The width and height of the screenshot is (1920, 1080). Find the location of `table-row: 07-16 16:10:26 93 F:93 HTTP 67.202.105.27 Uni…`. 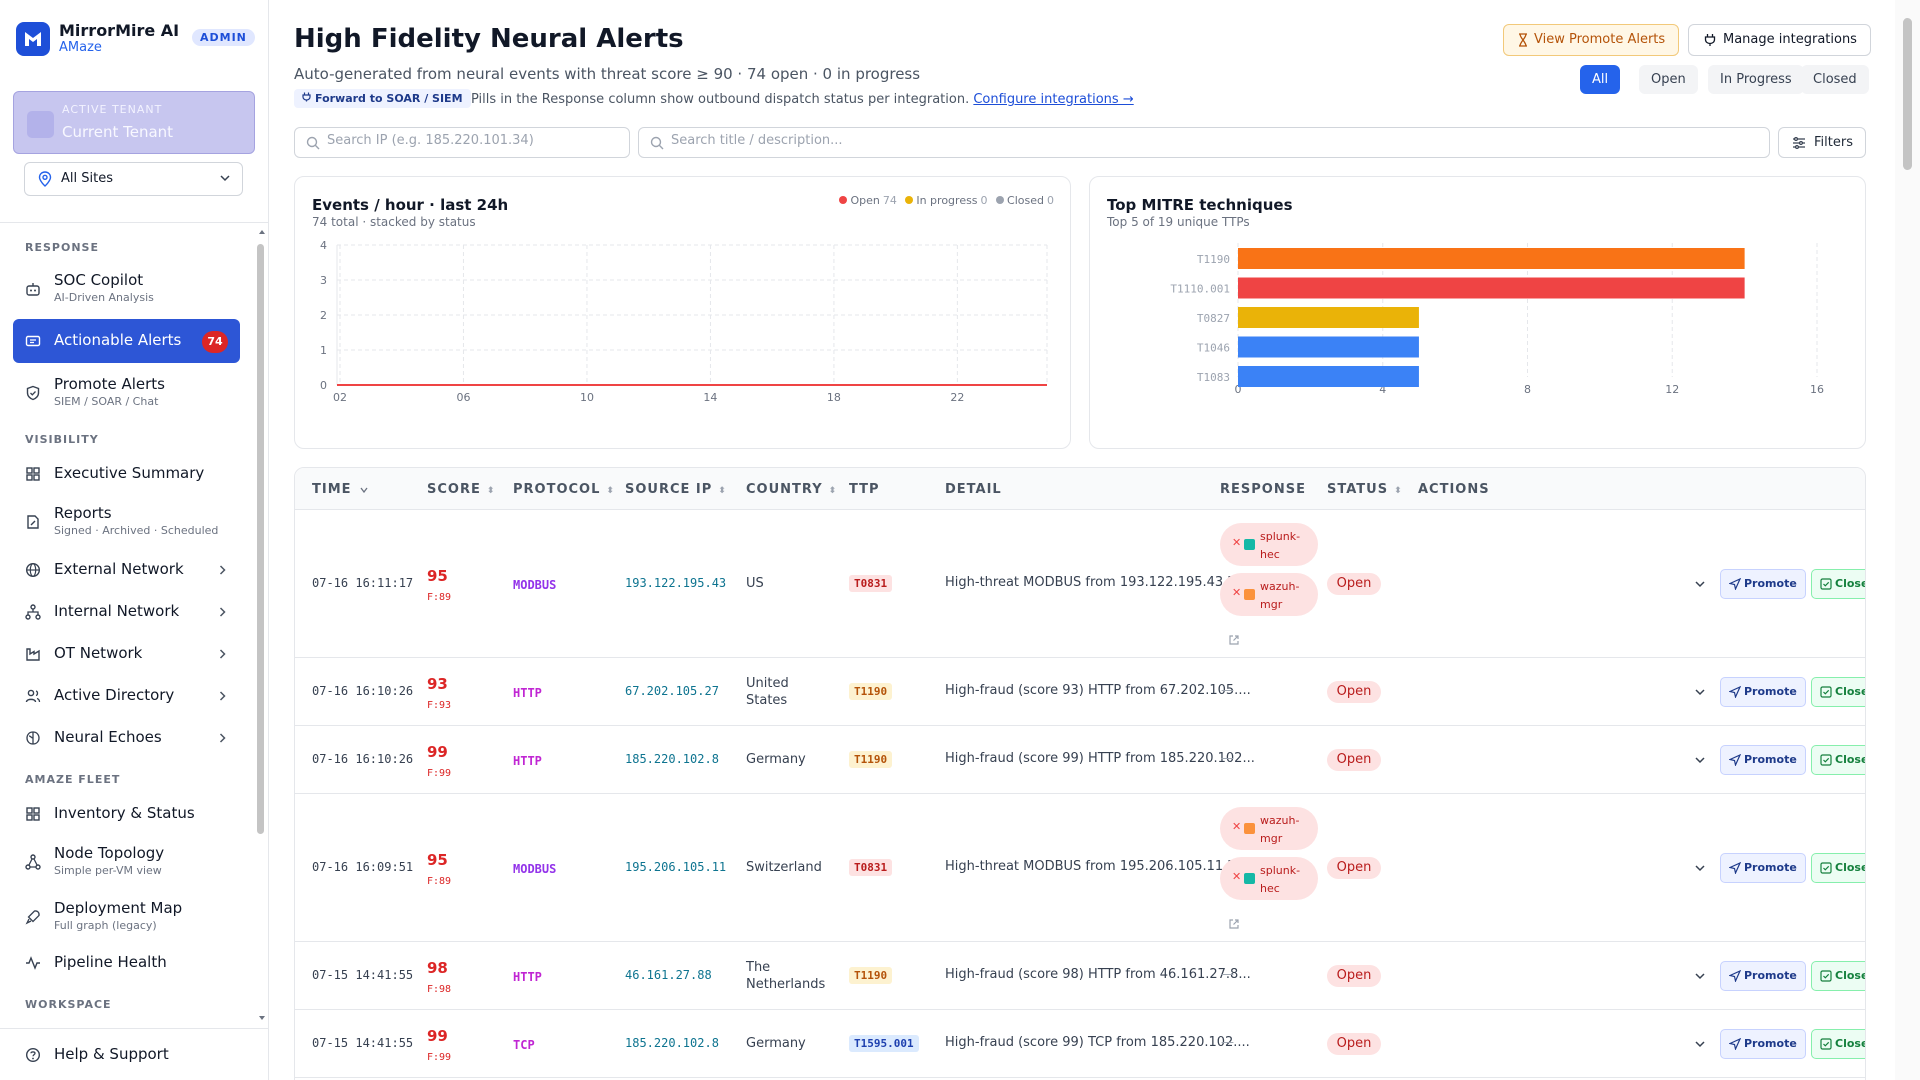

table-row: 07-16 16:10:26 93 F:93 HTTP 67.202.105.27 Uni… is located at coordinates (1080, 692).